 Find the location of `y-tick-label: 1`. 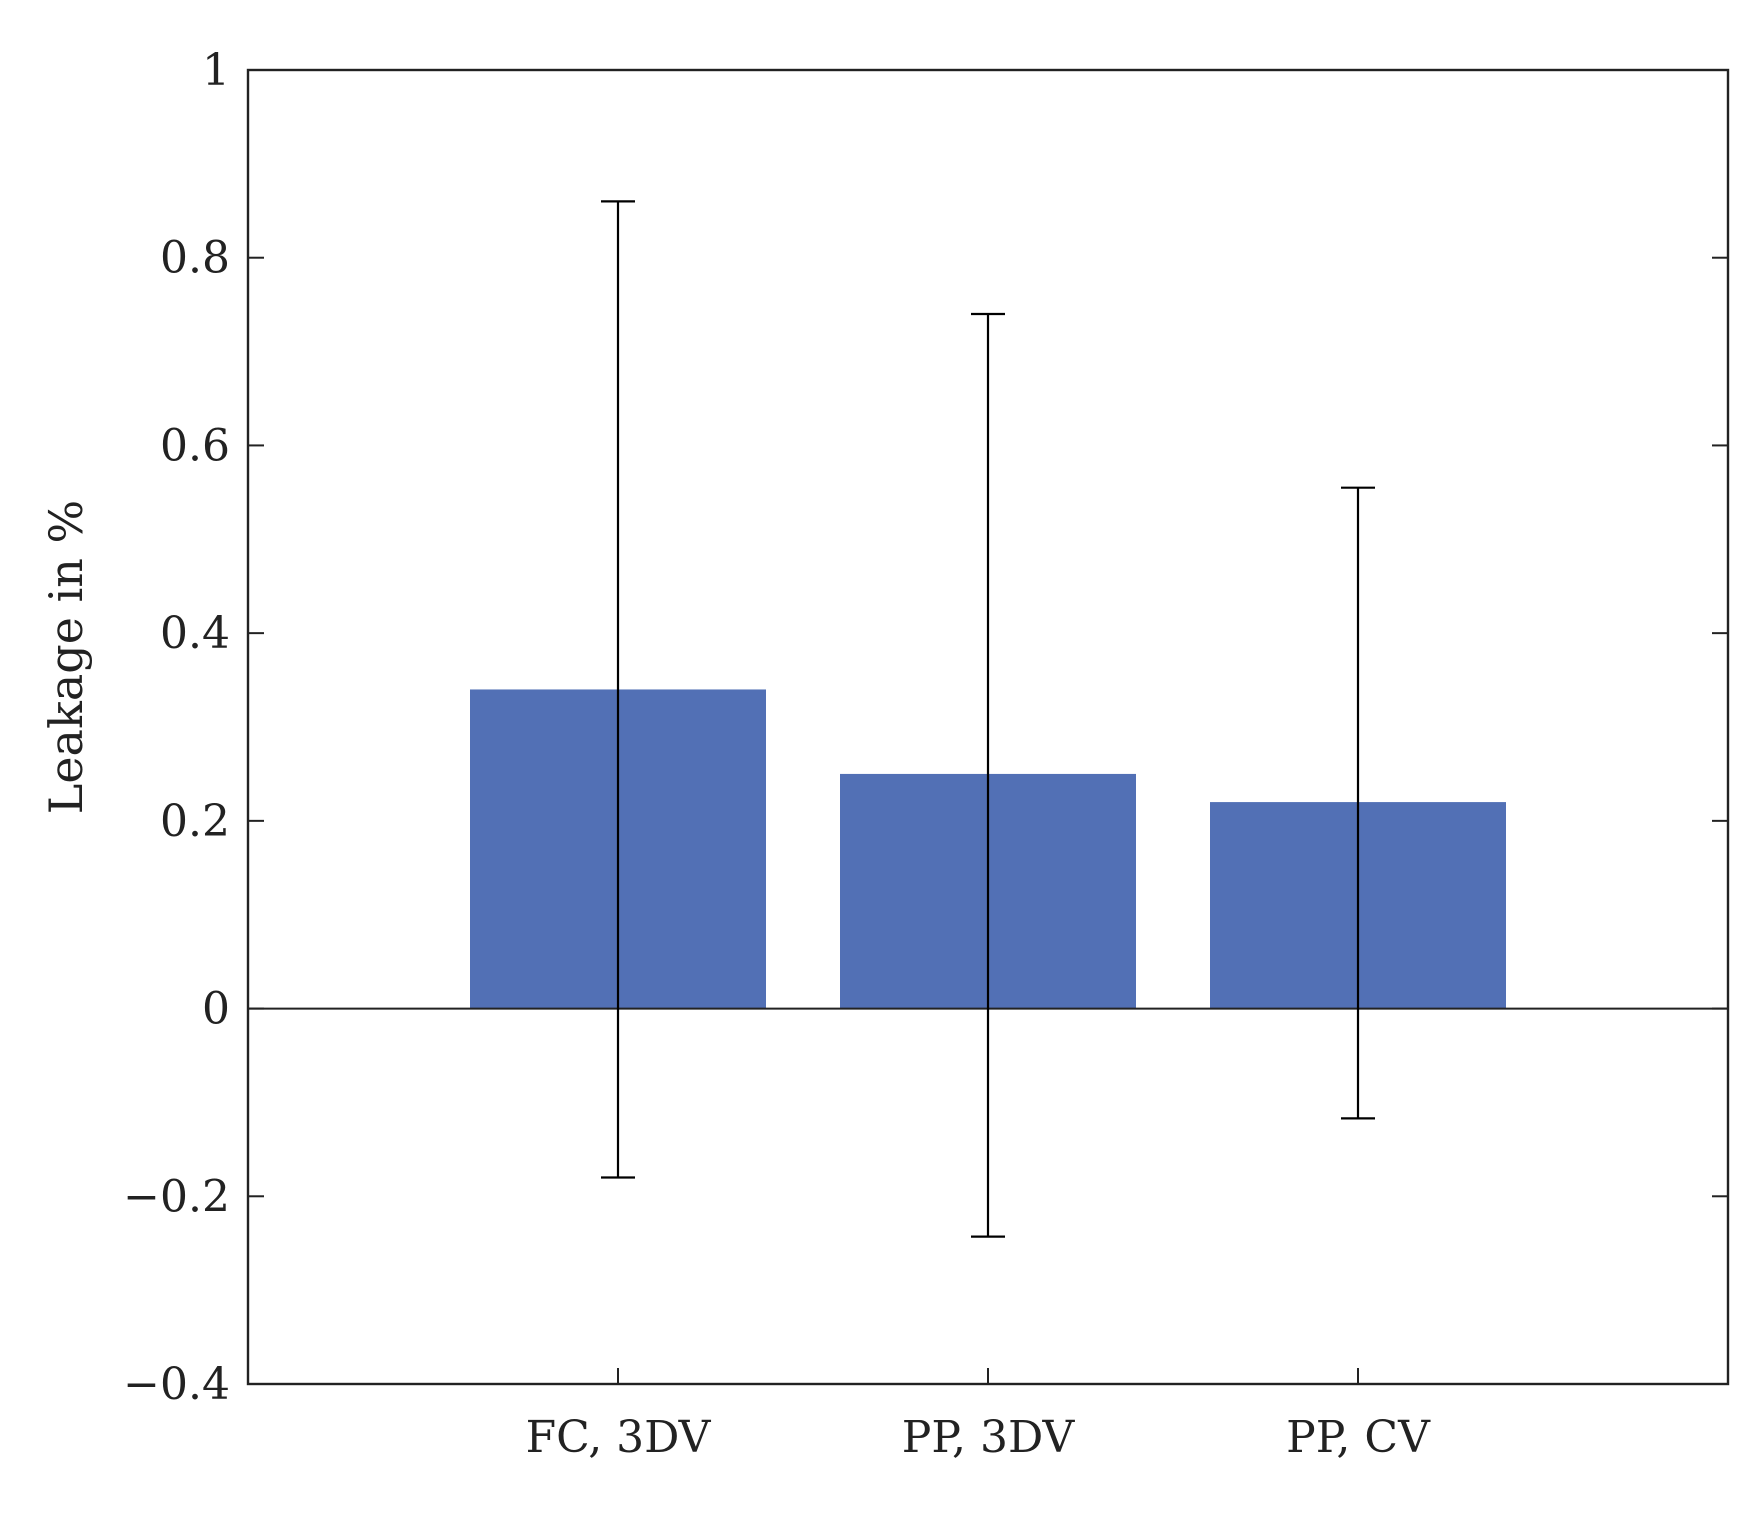

y-tick-label: 1 is located at coordinates (216, 70).